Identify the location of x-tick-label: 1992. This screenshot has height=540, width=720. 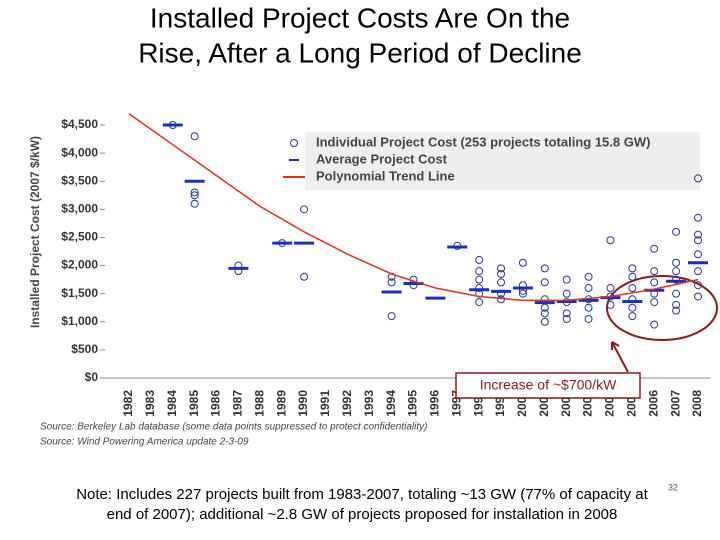
(347, 403).